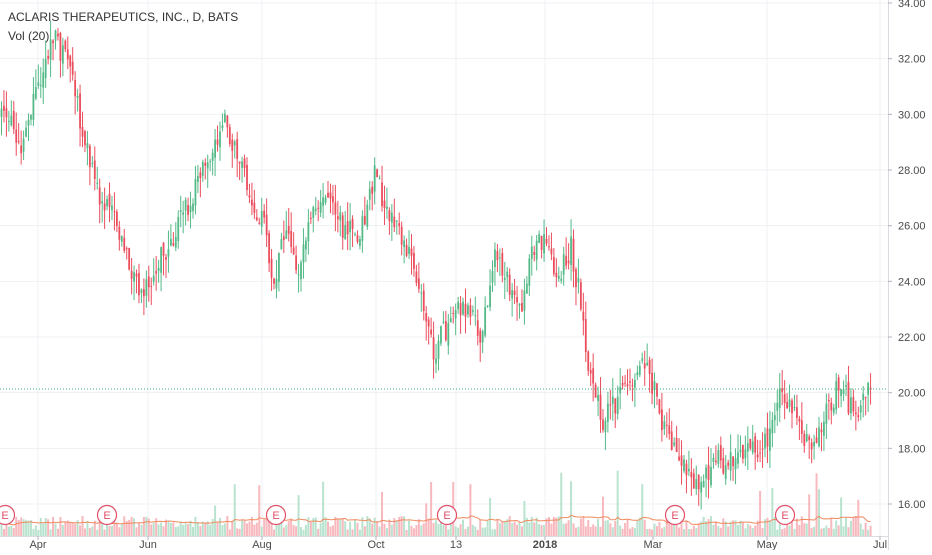 The image size is (932, 555). What do you see at coordinates (466, 389) in the screenshot?
I see `last-price-line-layer: 20.13` at bounding box center [466, 389].